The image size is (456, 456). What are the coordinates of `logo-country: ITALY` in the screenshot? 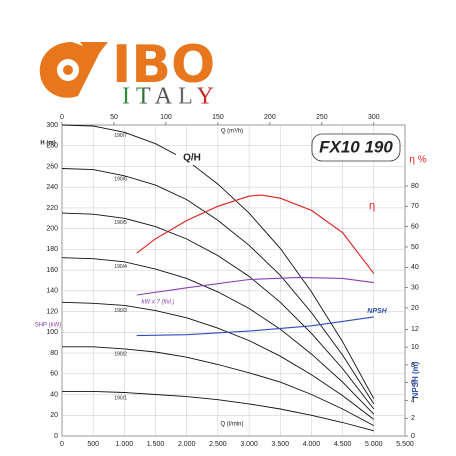 It's located at (171, 97).